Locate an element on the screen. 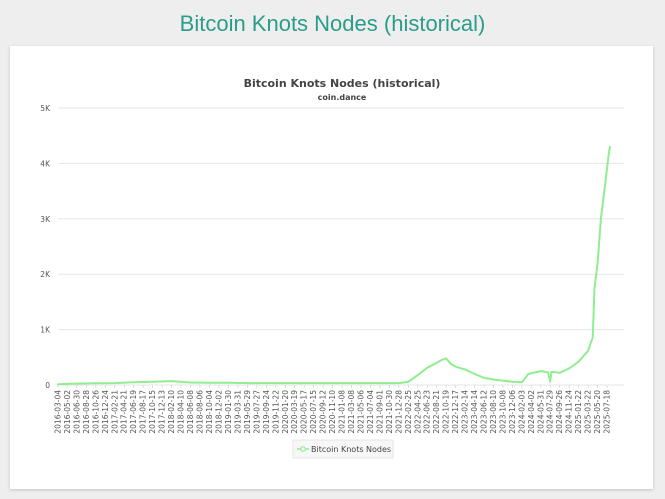  x-tick-label: 2023-04-14 is located at coordinates (474, 412).